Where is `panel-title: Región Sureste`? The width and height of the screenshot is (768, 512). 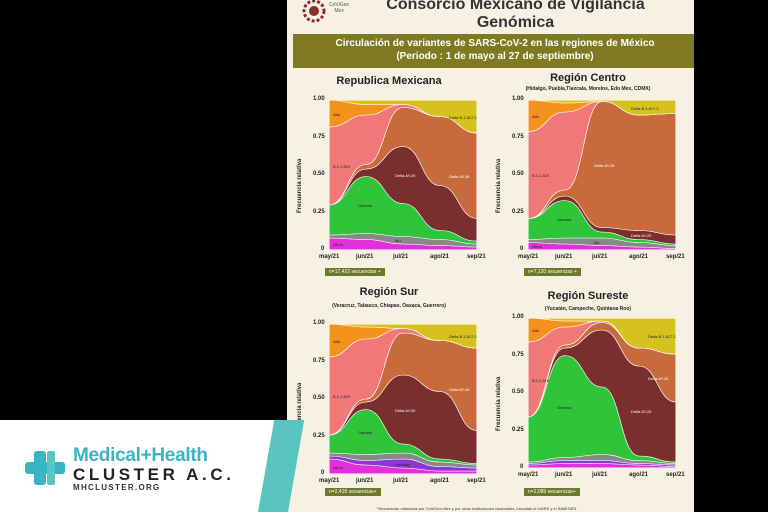
panel-title: Región Sureste is located at coordinates (588, 296).